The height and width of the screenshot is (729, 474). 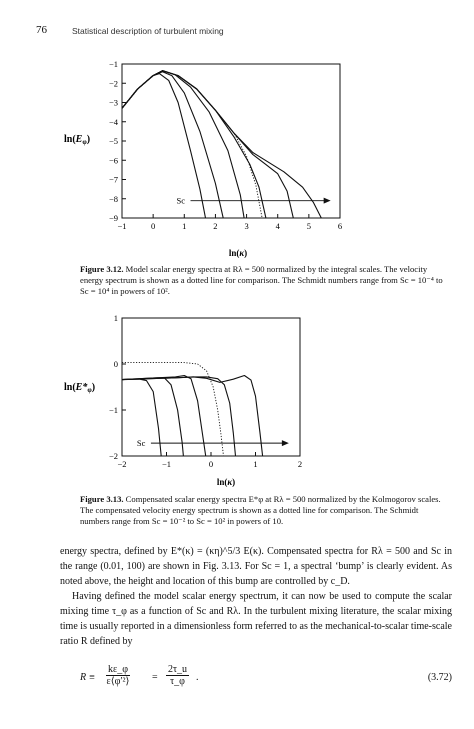 What do you see at coordinates (77, 140) in the screenshot?
I see `ylabel: ln(Eφ)` at bounding box center [77, 140].